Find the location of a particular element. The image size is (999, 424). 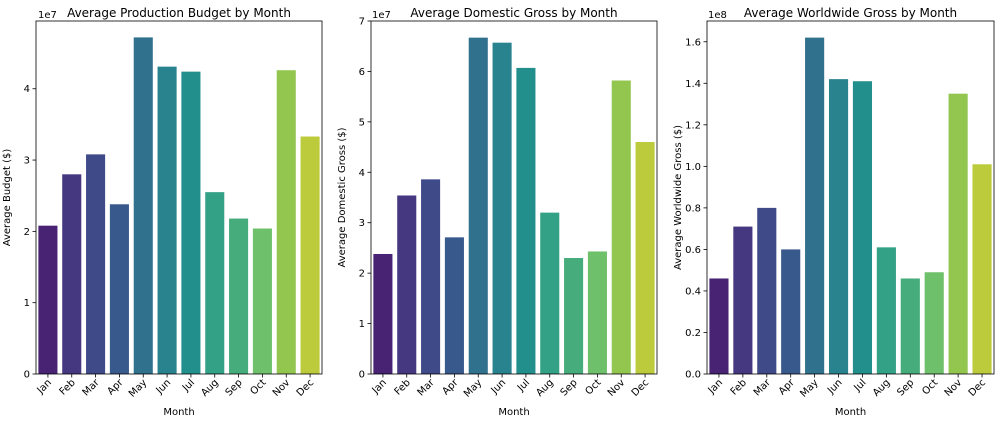

y-tick-label: 1.2 is located at coordinates (693, 125).